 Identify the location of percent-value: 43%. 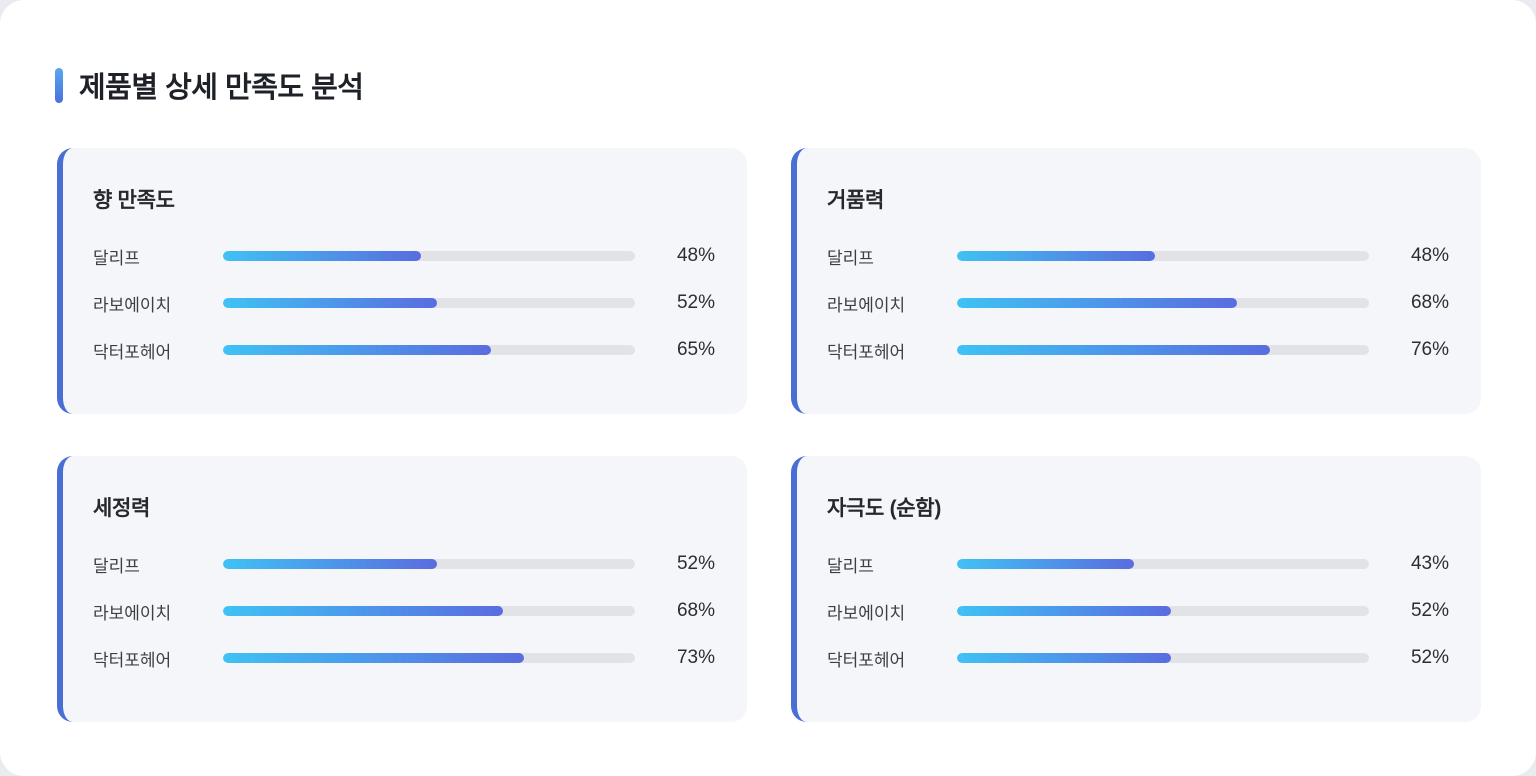
(1429, 563).